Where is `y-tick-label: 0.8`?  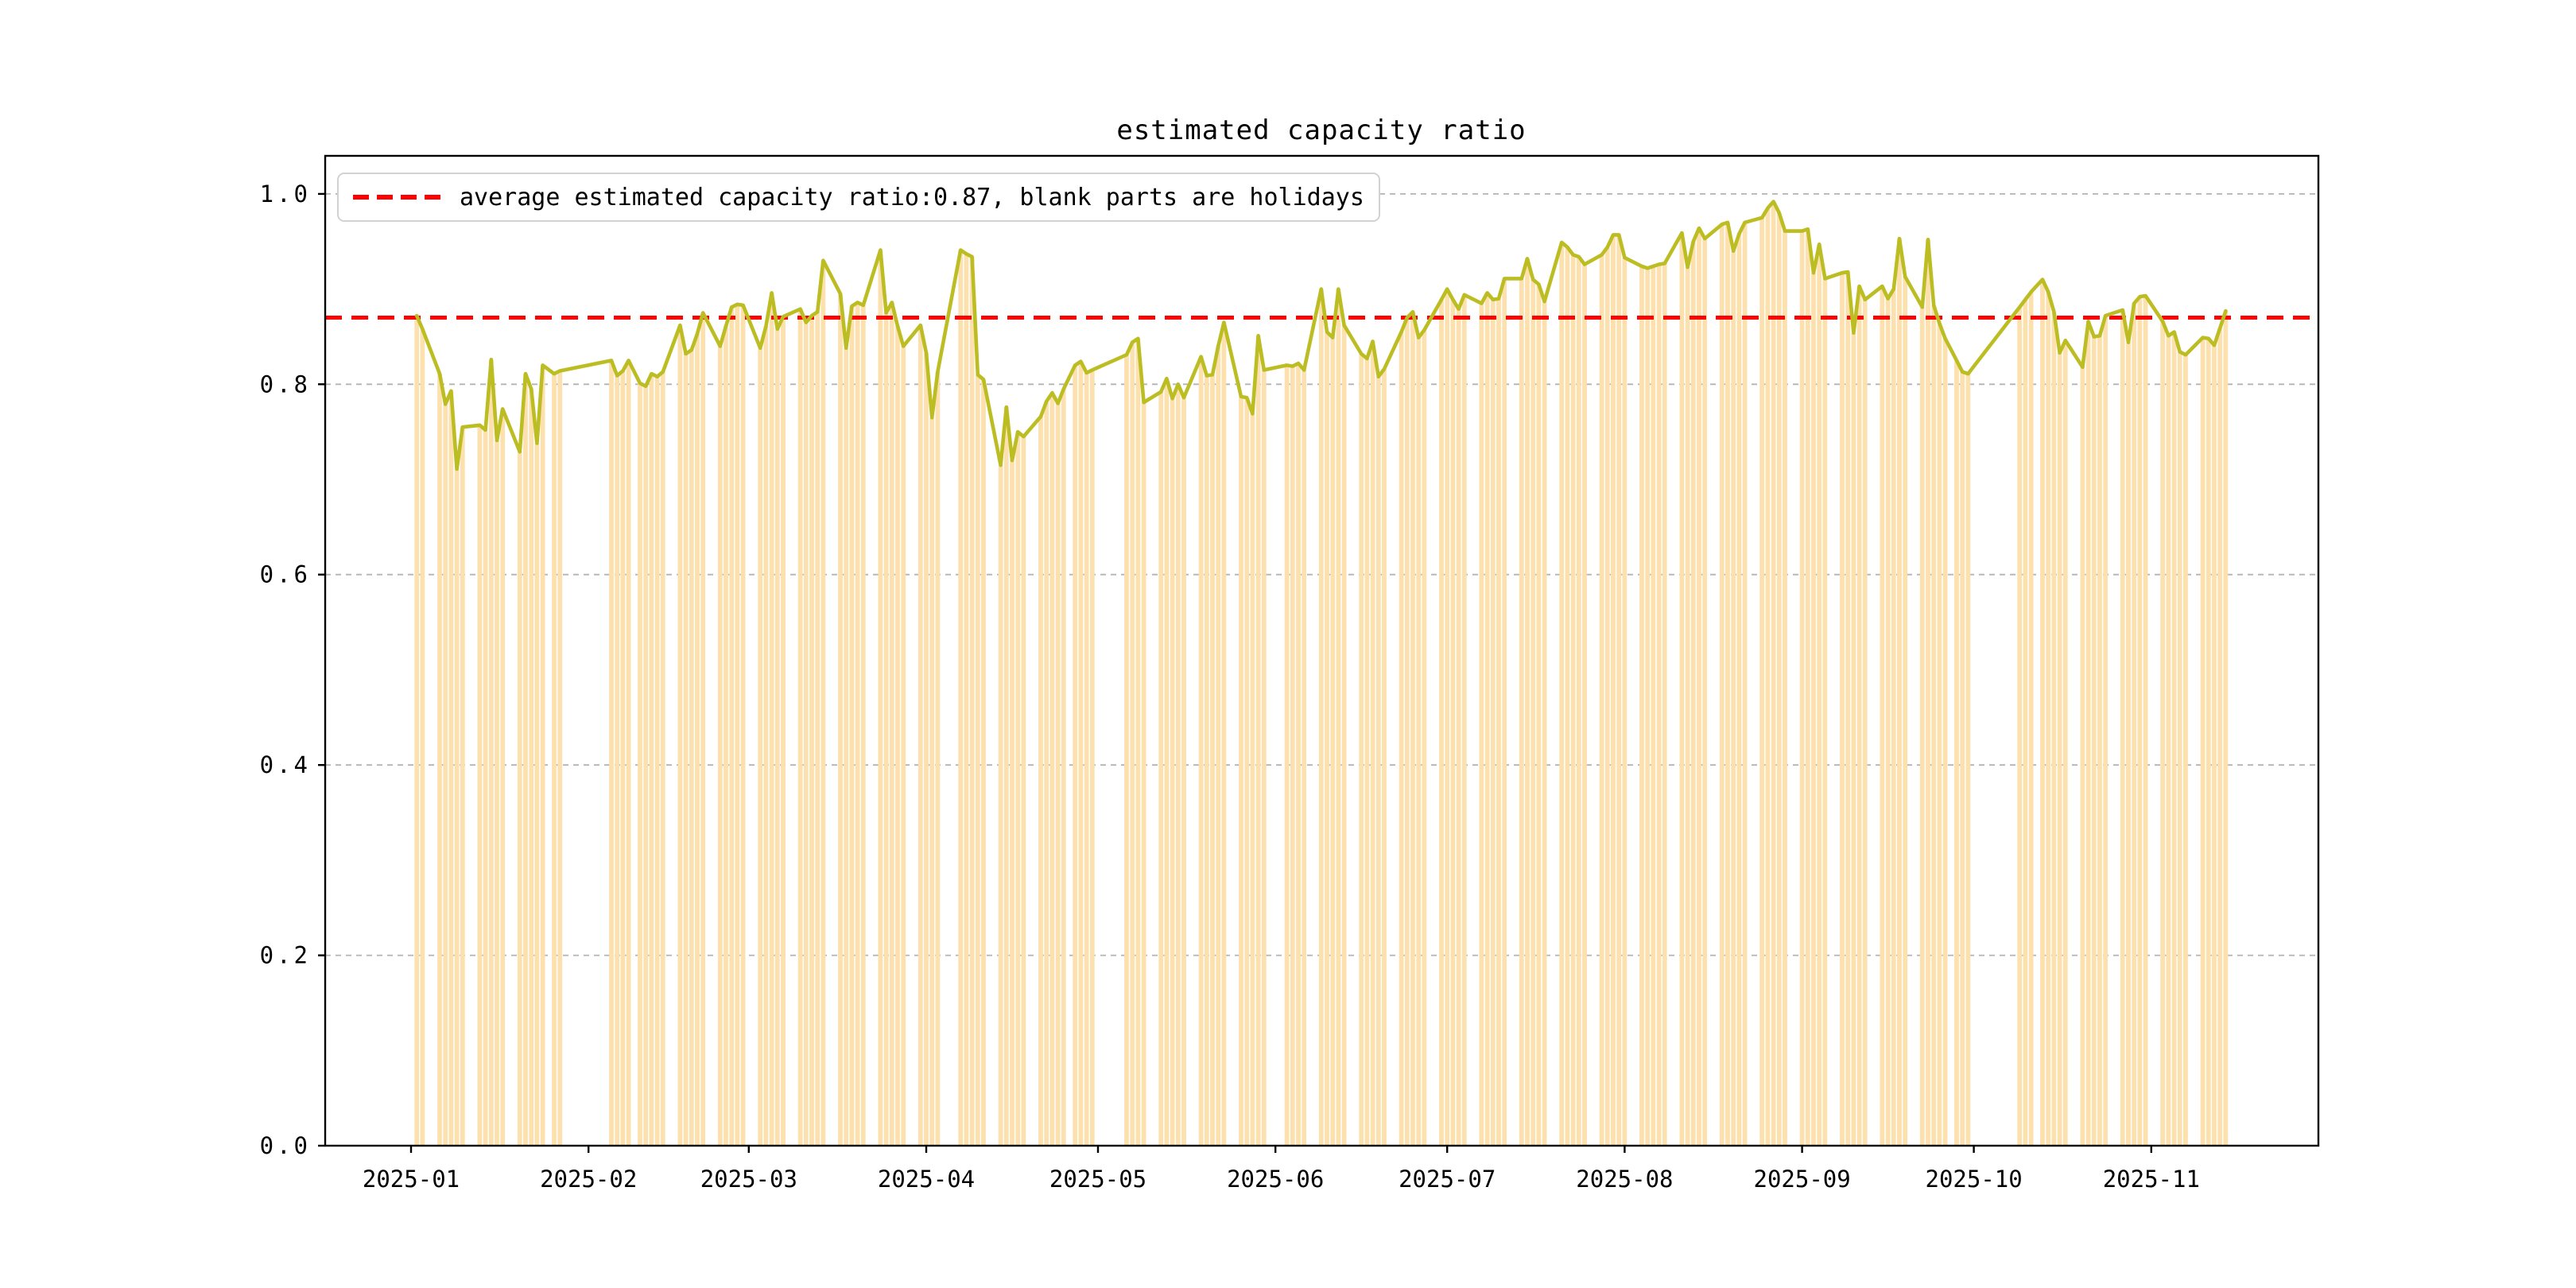
y-tick-label: 0.8 is located at coordinates (285, 384).